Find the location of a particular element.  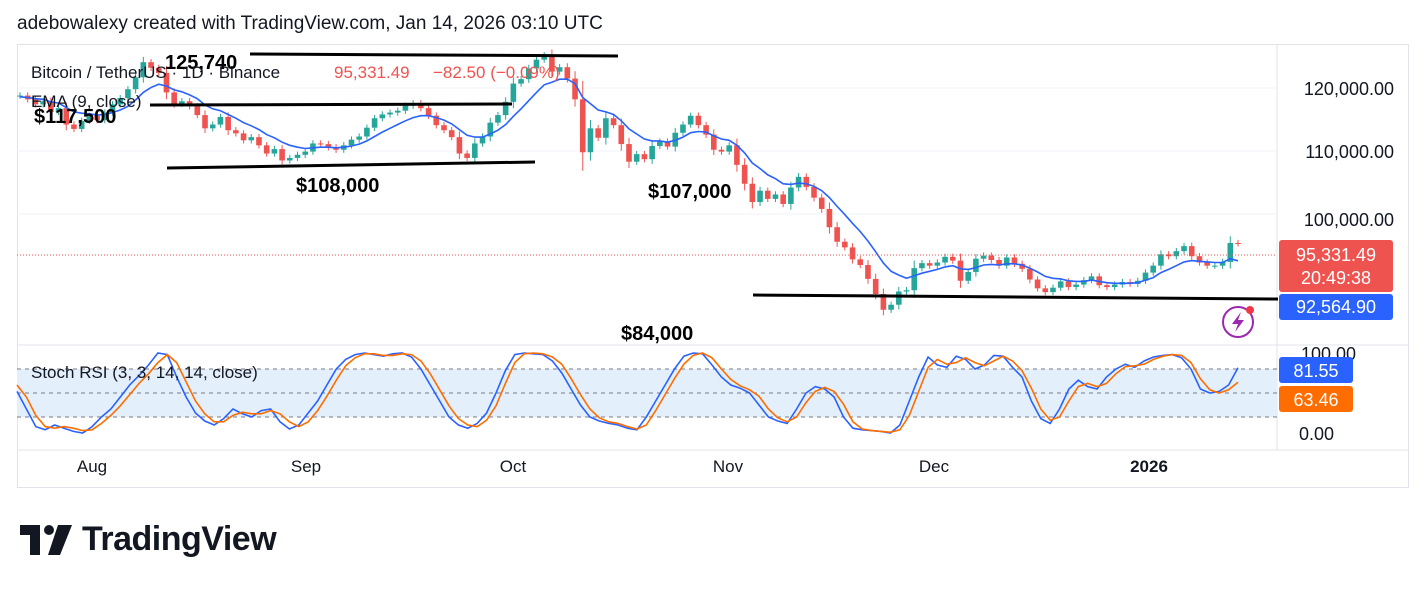

countdown-badge-value: 20:49:38 is located at coordinates (1336, 278).